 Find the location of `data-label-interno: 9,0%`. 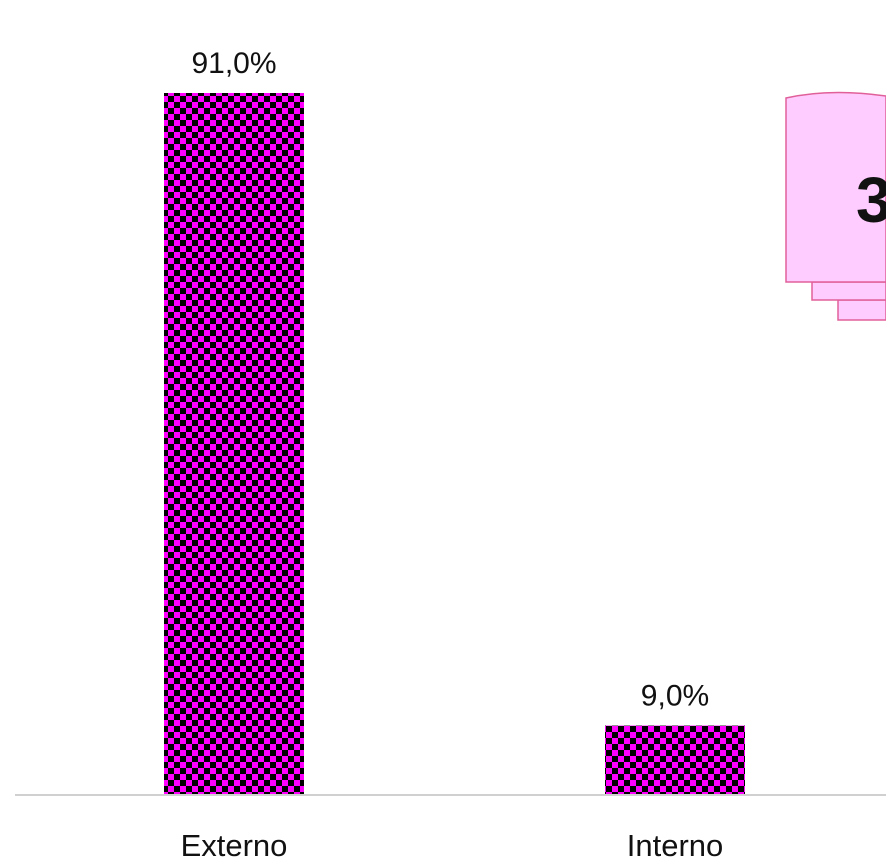

data-label-interno: 9,0% is located at coordinates (675, 696).